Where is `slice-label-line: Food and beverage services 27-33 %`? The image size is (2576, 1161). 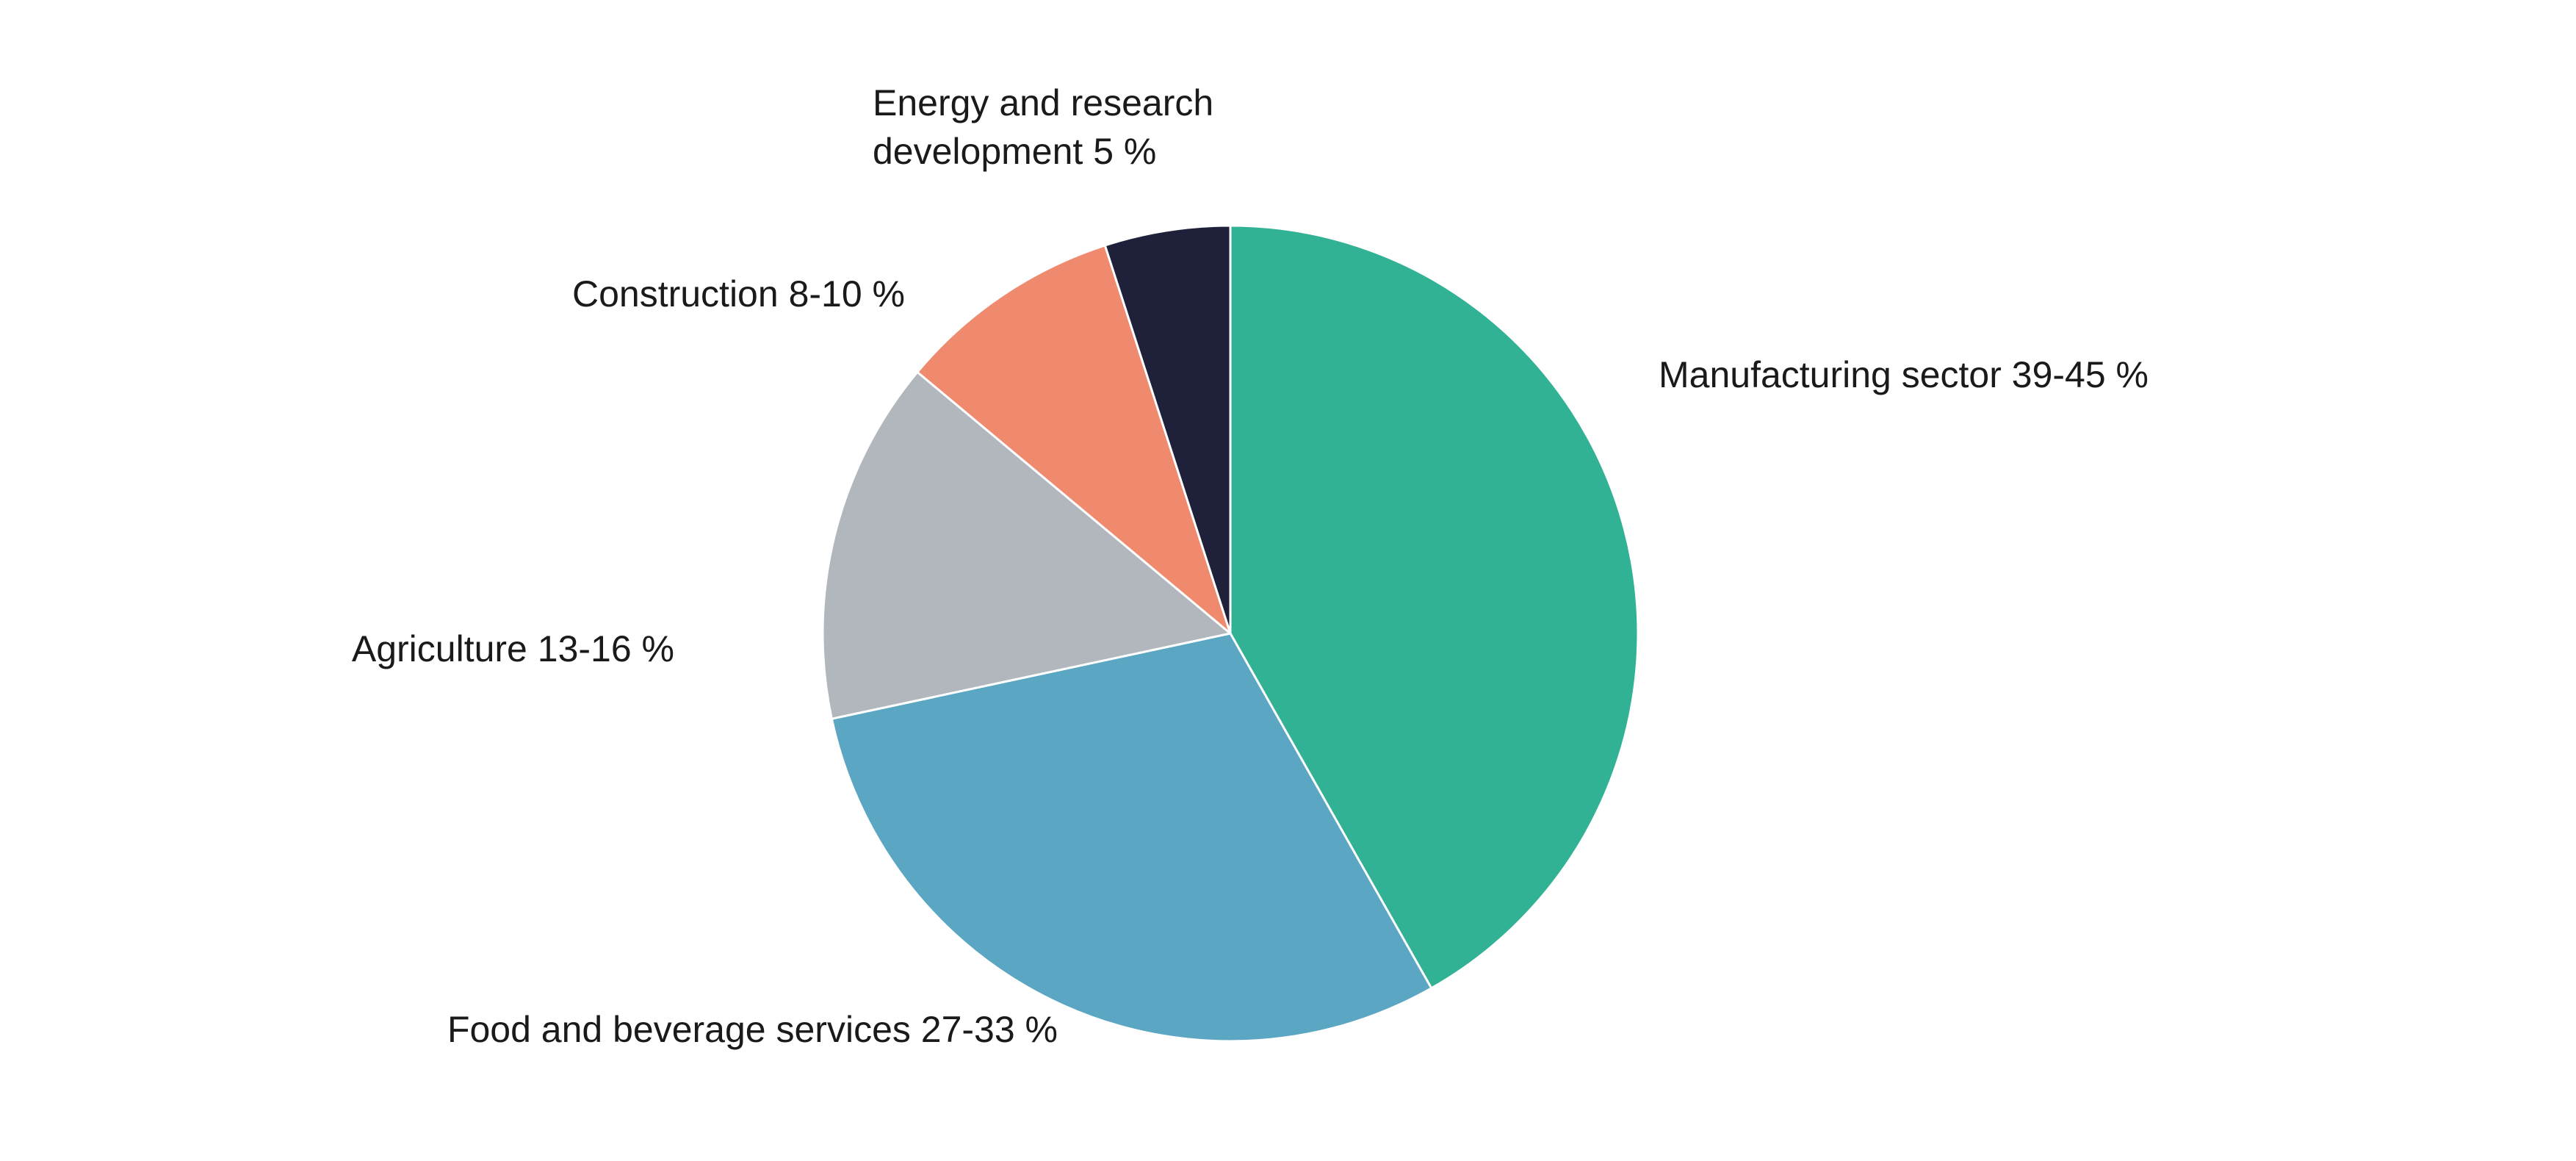 slice-label-line: Food and beverage services 27-33 % is located at coordinates (753, 1029).